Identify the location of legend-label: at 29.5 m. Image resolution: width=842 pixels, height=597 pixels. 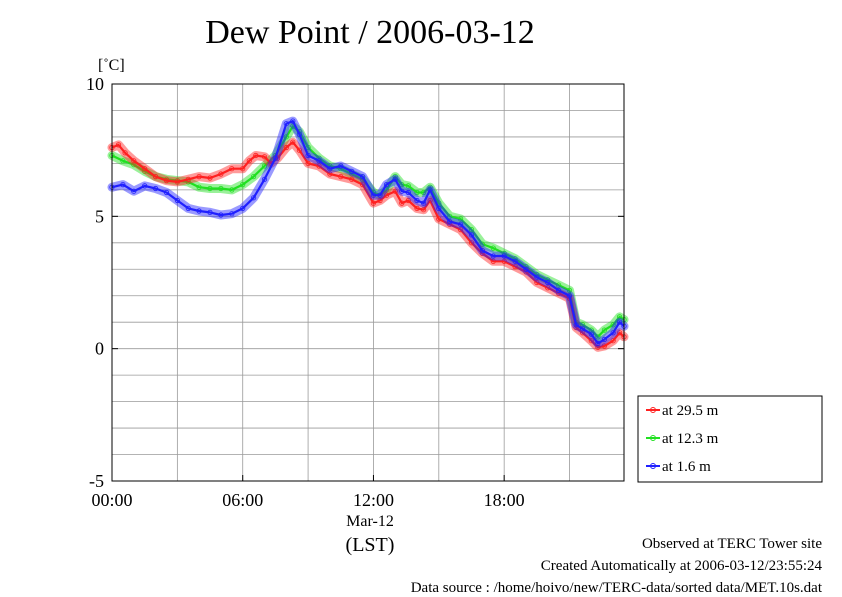
(690, 411).